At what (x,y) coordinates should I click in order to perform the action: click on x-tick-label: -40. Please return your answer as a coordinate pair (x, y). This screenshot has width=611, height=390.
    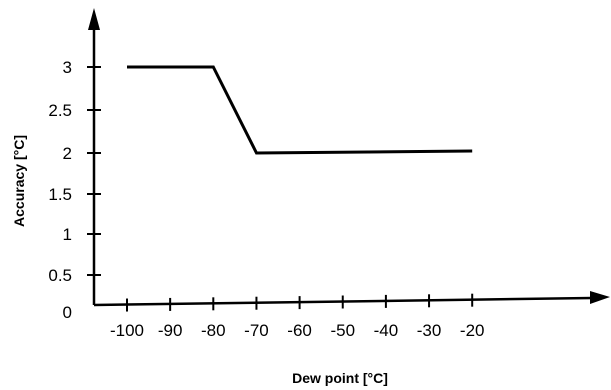
    Looking at the image, I should click on (386, 330).